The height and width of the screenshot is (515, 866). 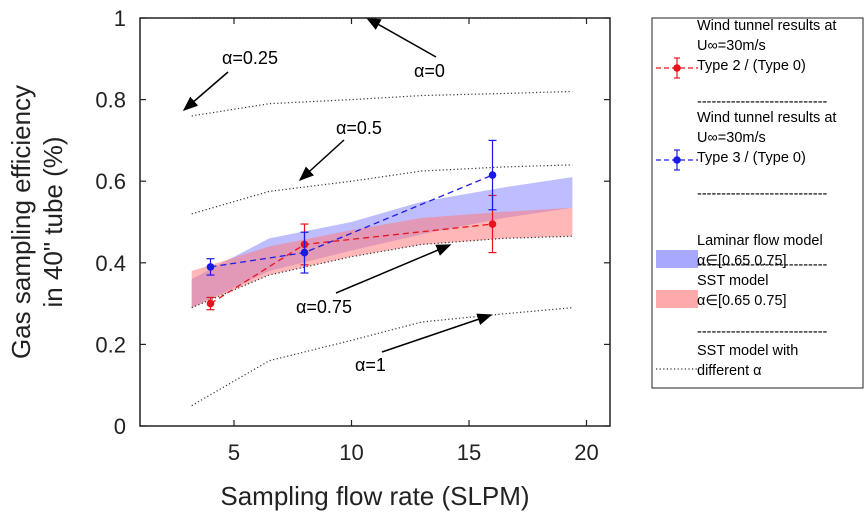 I want to click on y-axis-label-group: Gas sampling efficiency in 40" tube (%), so click(x=37, y=222).